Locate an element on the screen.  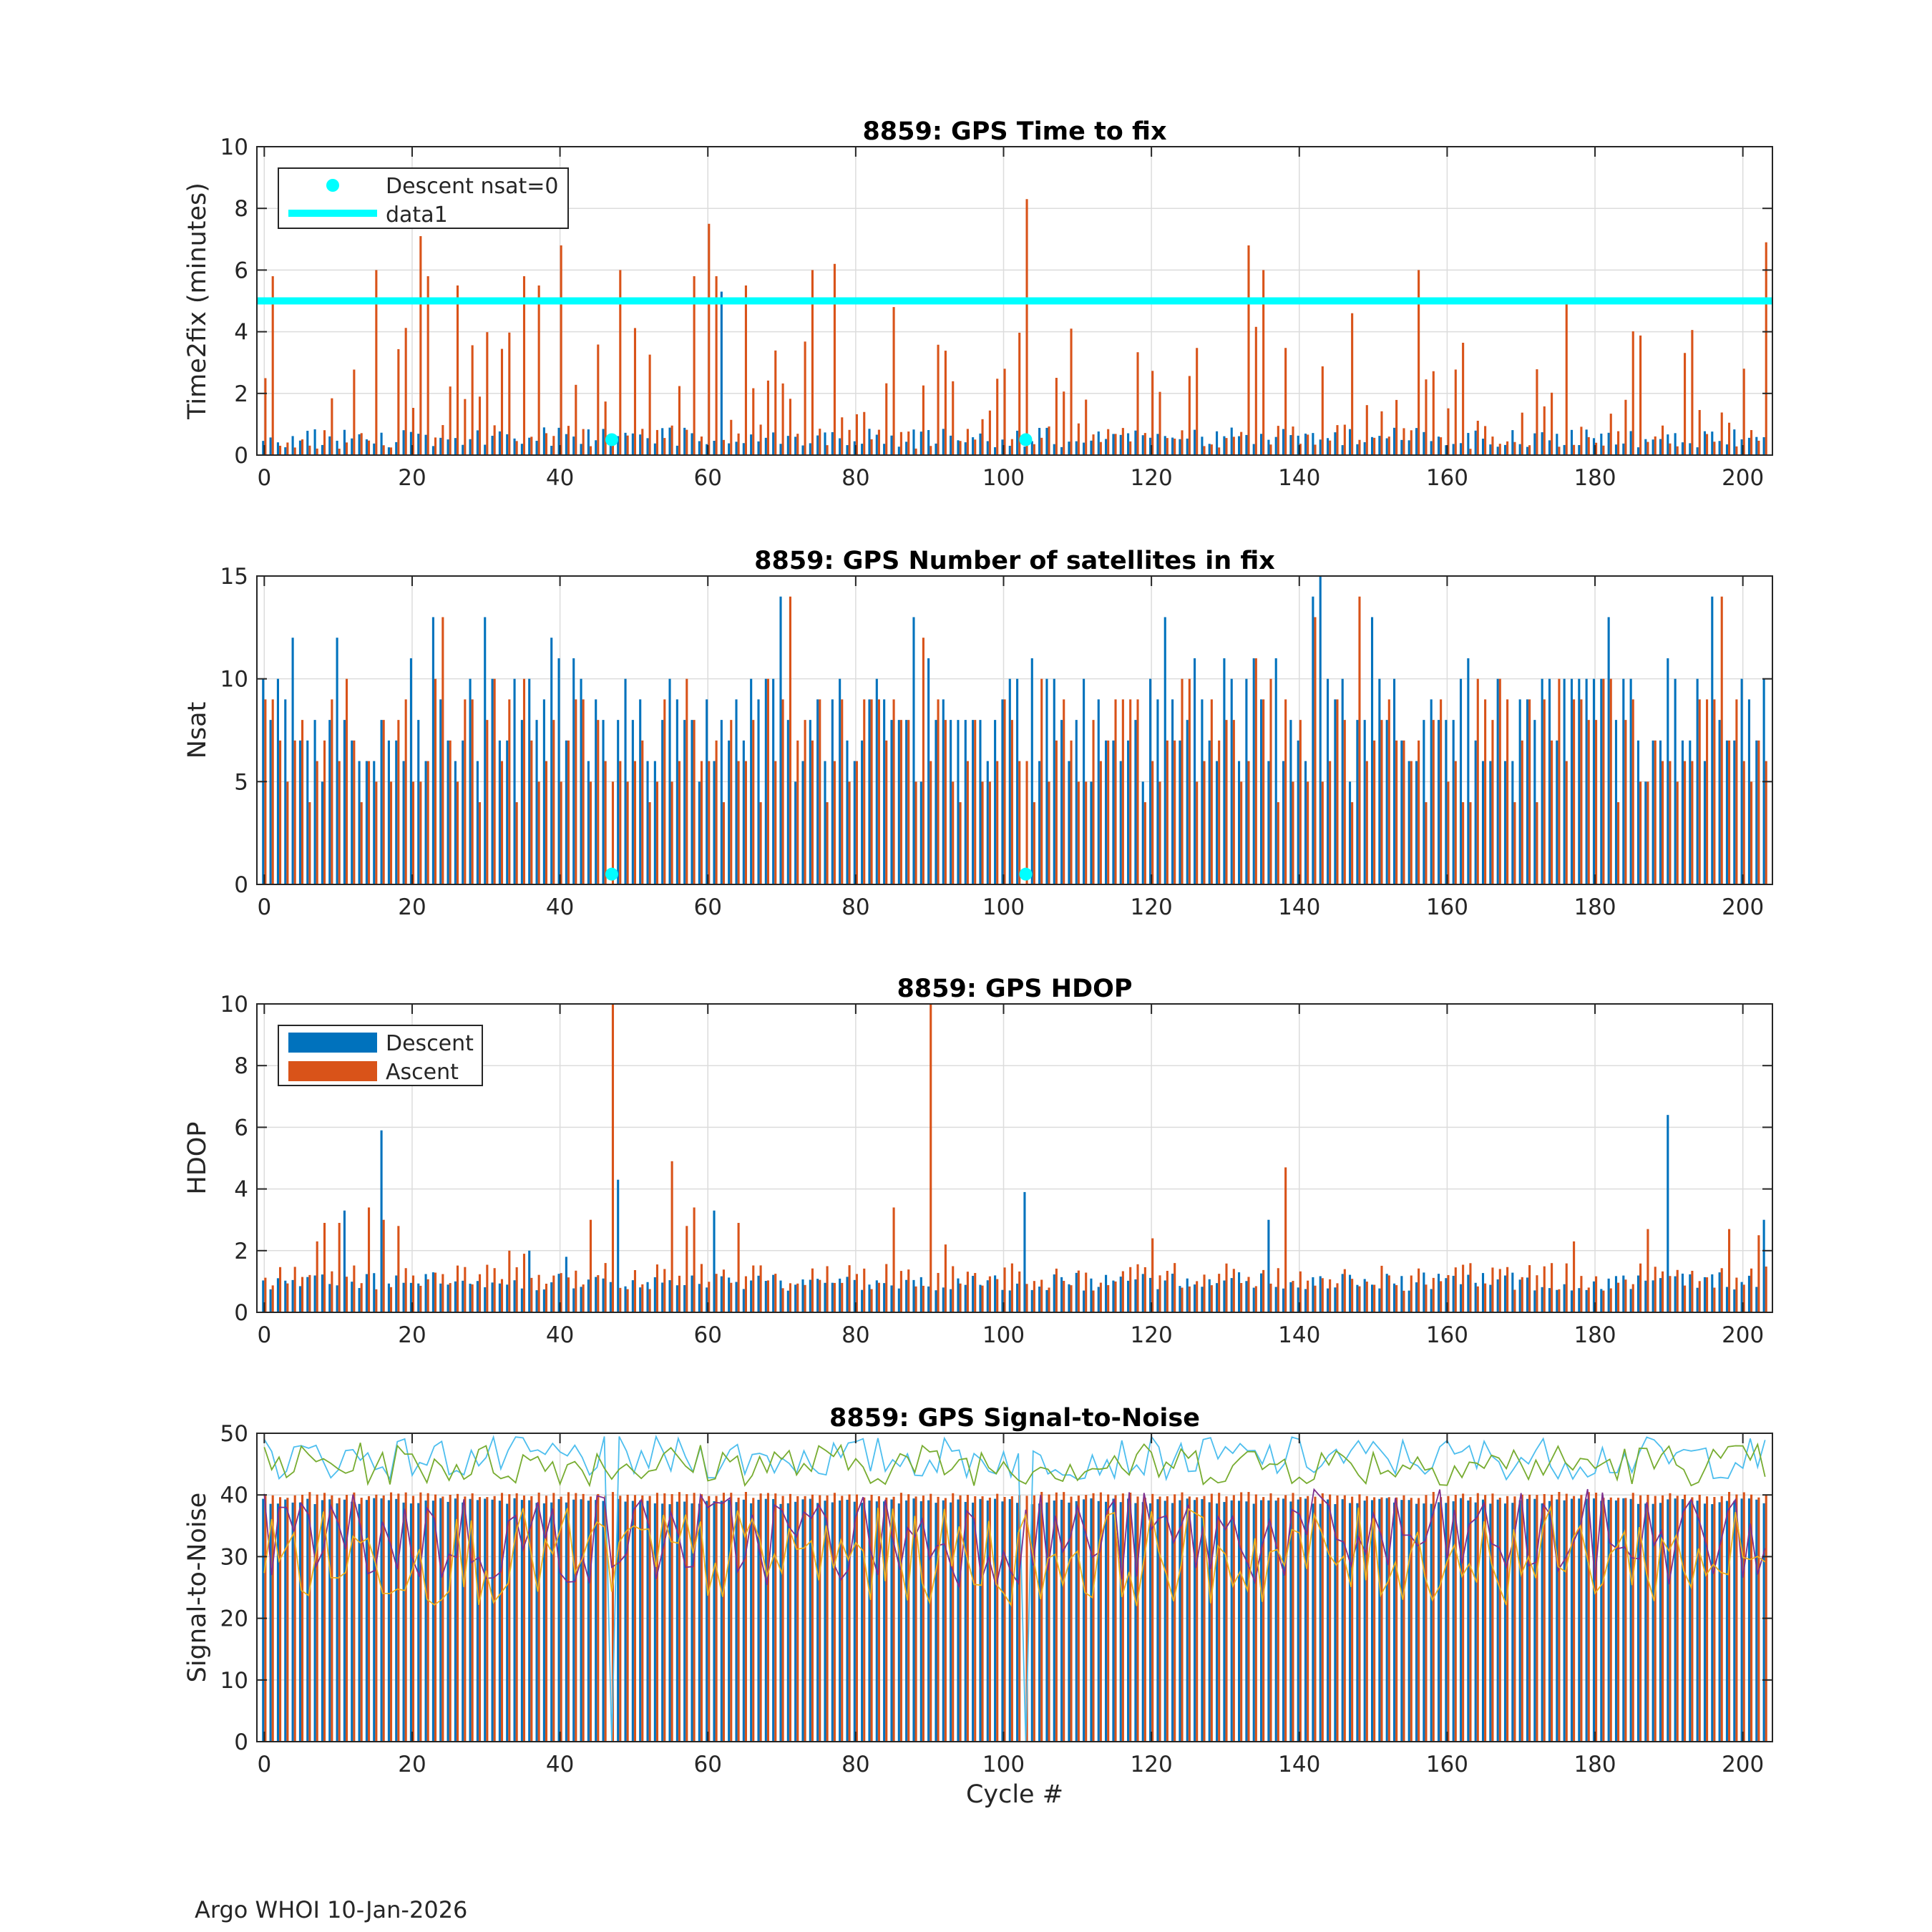
x-tick-label: 140 is located at coordinates (1299, 1764).